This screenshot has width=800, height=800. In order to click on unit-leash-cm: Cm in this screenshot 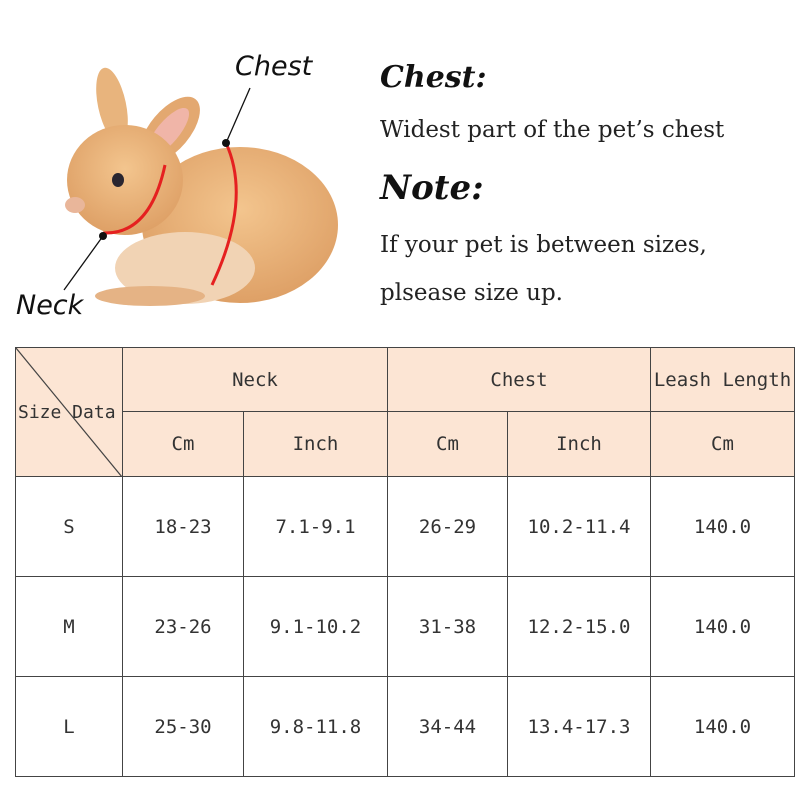, I will do `click(722, 444)`.